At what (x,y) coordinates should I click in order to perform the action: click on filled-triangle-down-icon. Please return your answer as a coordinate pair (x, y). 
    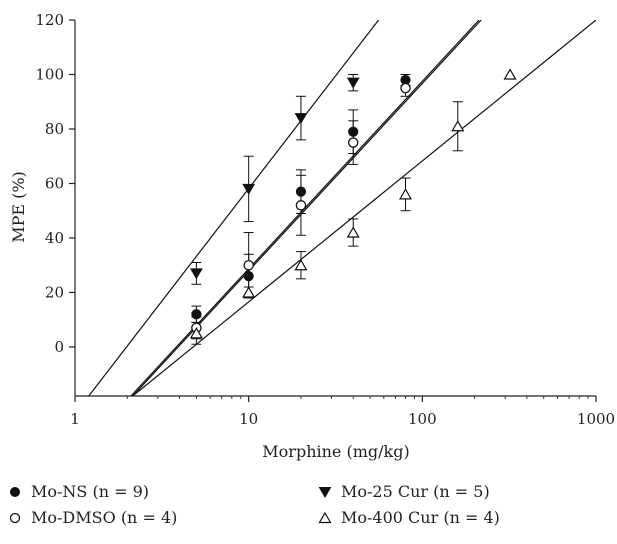
    Looking at the image, I should click on (325, 492).